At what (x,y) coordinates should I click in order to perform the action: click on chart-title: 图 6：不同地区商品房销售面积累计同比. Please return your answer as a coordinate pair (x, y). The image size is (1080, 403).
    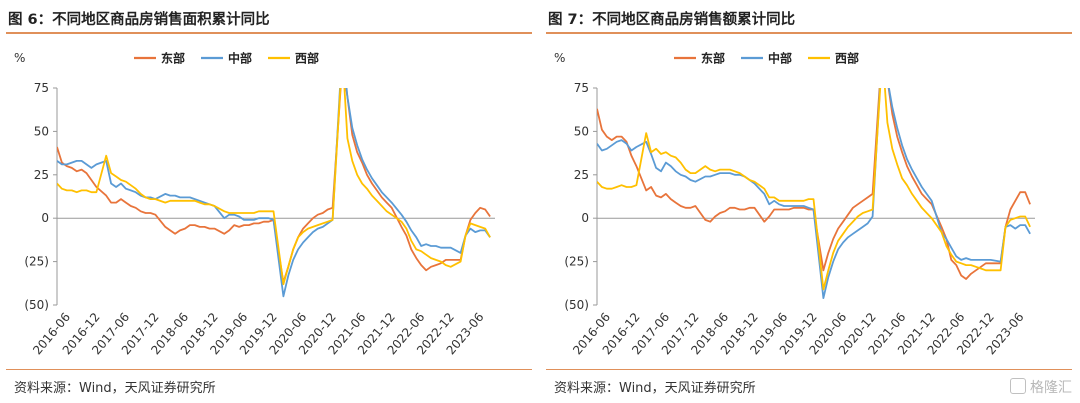
    Looking at the image, I should click on (139, 20).